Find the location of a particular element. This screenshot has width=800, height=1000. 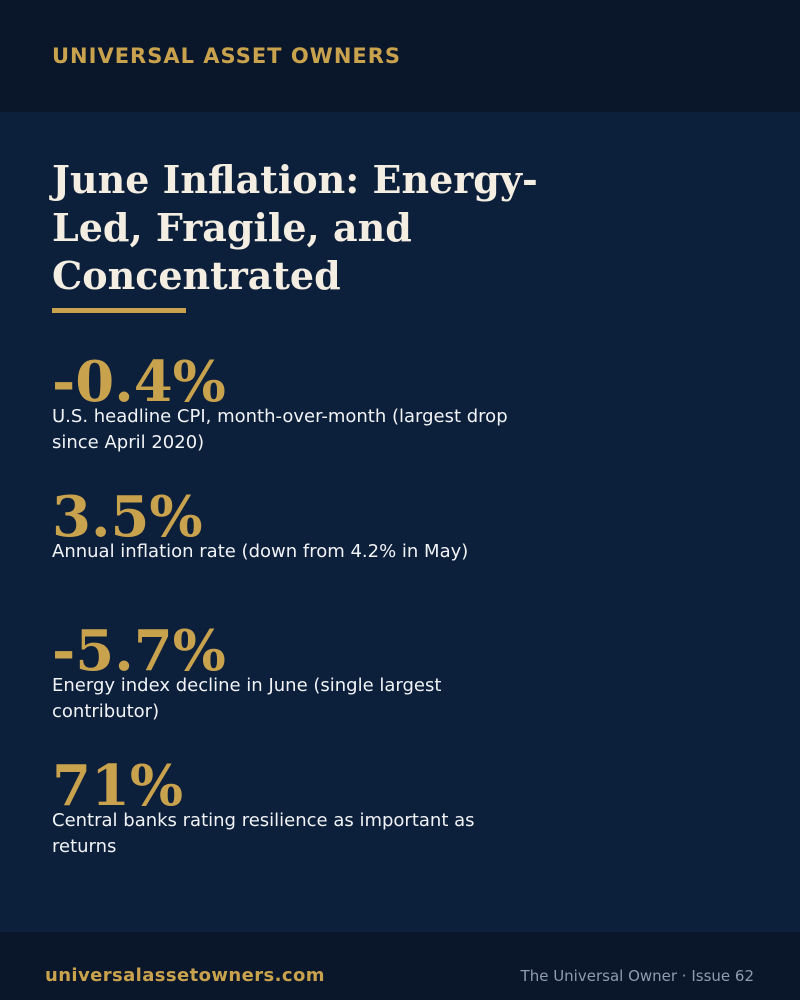

stat-value: -0.4% is located at coordinates (139, 382).